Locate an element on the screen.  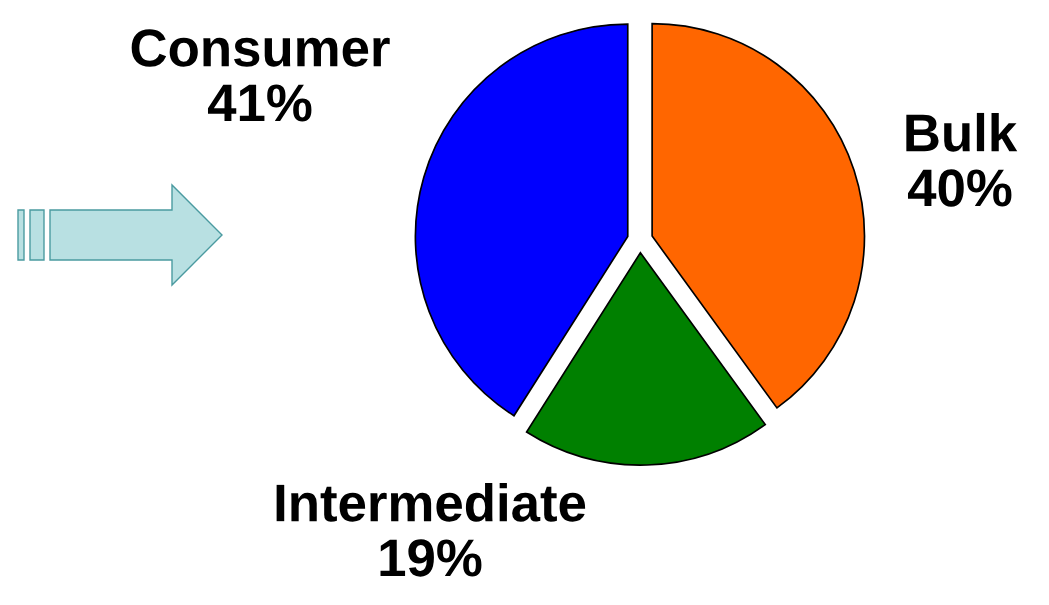
data-label: 40% is located at coordinates (959, 188).